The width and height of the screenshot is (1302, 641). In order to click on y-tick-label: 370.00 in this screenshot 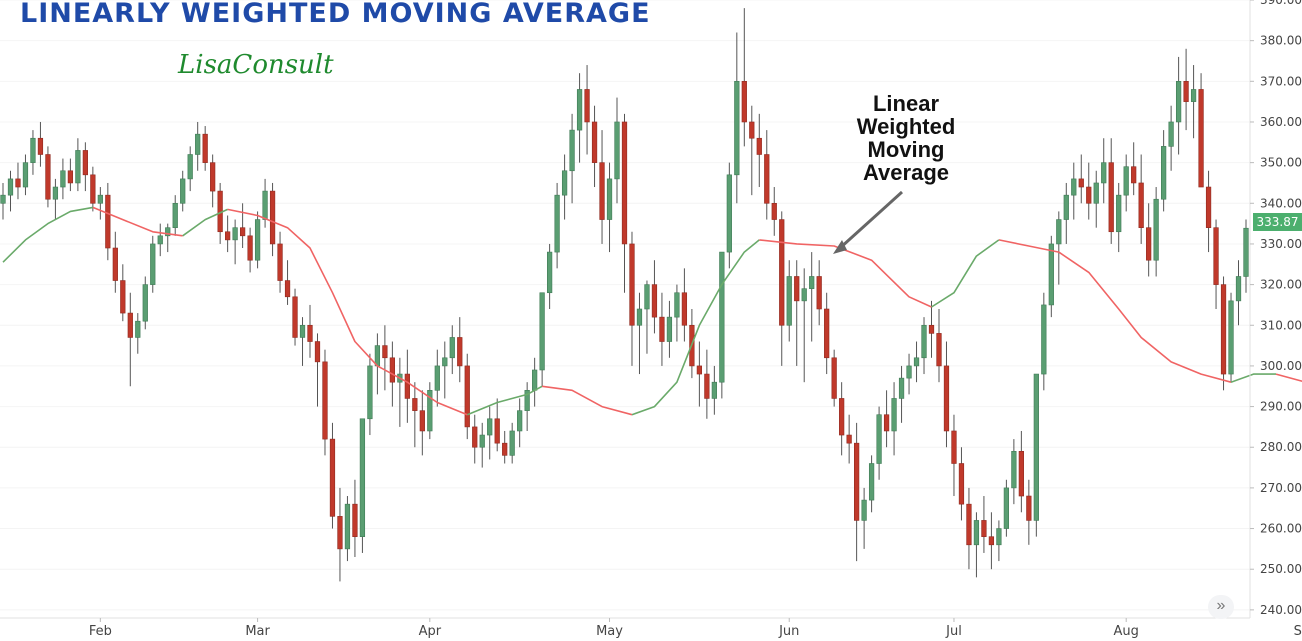, I will do `click(1281, 81)`.